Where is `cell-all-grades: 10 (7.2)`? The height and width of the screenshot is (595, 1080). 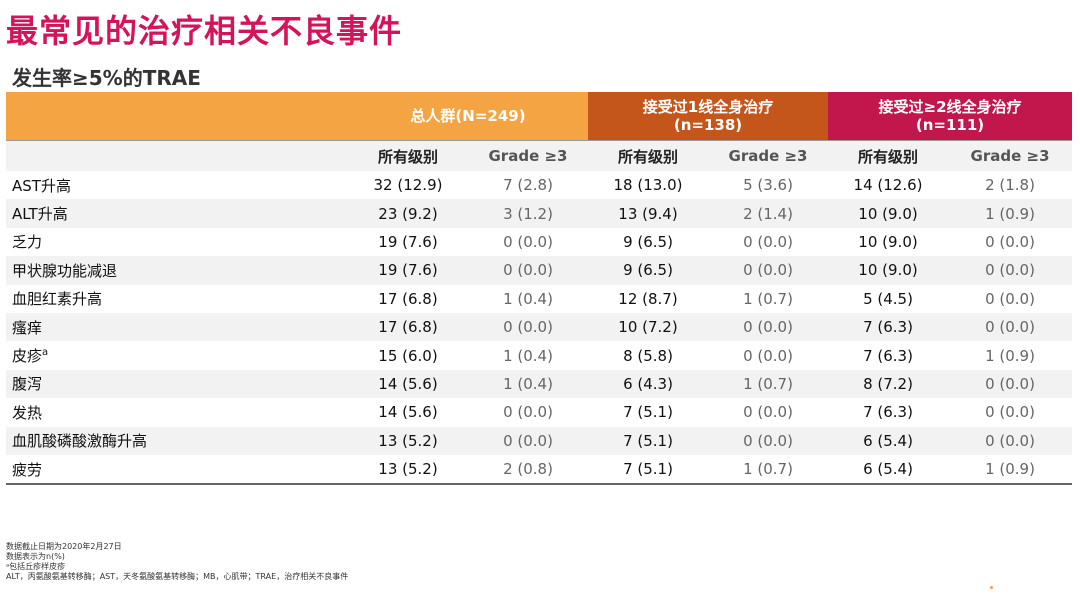 cell-all-grades: 10 (7.2) is located at coordinates (648, 327).